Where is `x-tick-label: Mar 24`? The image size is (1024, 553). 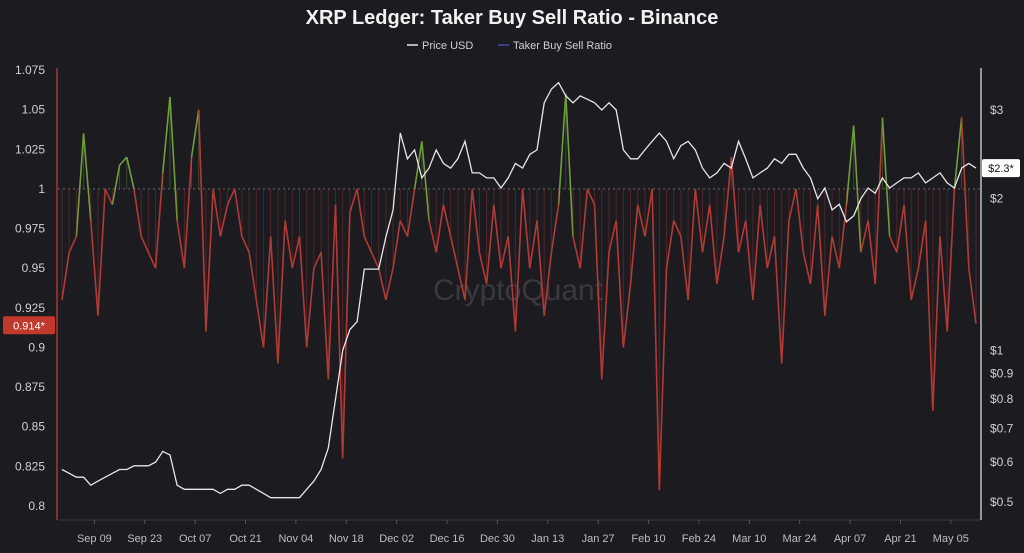 x-tick-label: Mar 24 is located at coordinates (800, 539).